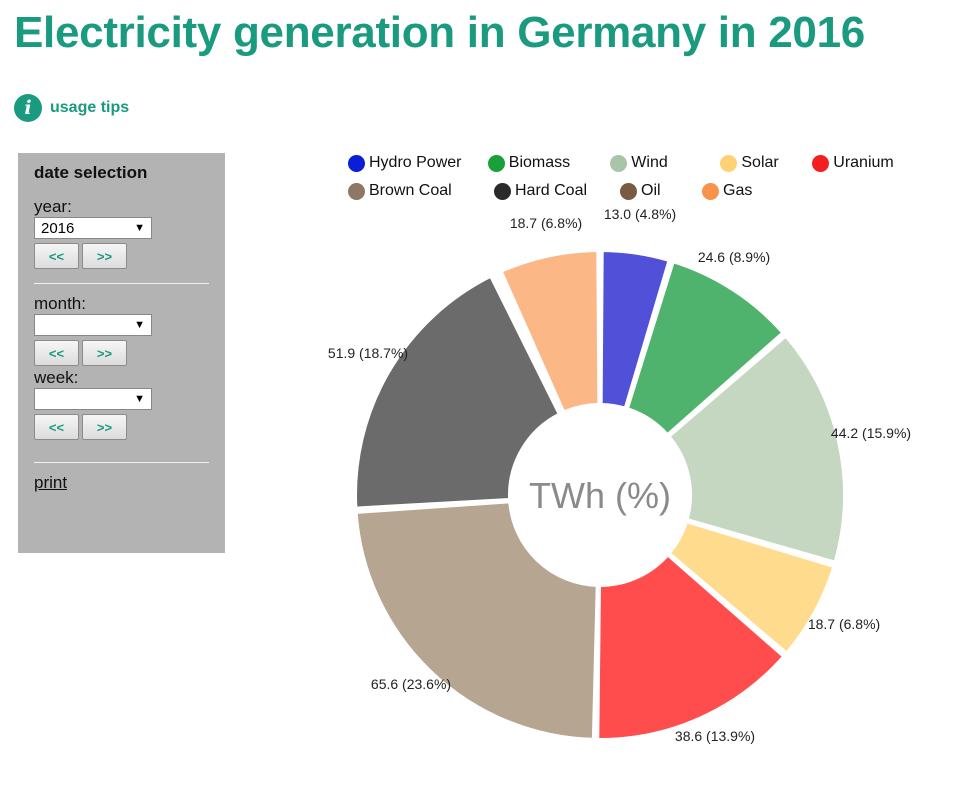 Image resolution: width=977 pixels, height=798 pixels. What do you see at coordinates (635, 329) in the screenshot?
I see `slice-hydro-power` at bounding box center [635, 329].